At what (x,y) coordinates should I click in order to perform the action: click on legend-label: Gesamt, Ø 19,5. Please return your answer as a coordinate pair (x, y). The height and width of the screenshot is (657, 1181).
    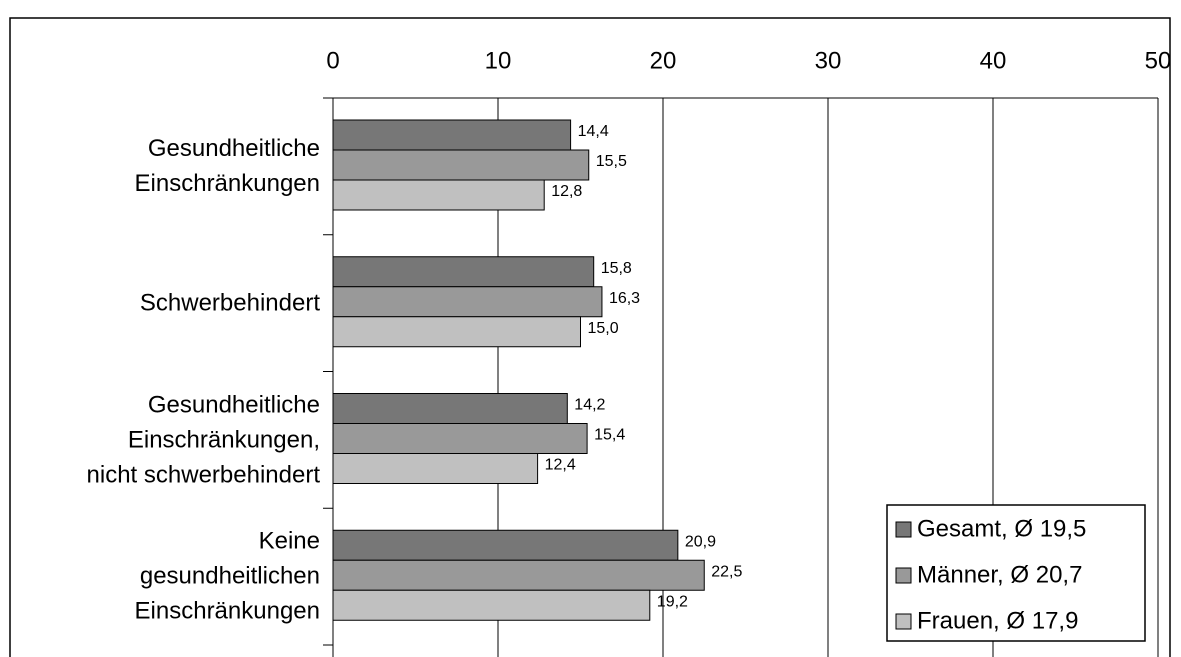
    Looking at the image, I should click on (1001, 528).